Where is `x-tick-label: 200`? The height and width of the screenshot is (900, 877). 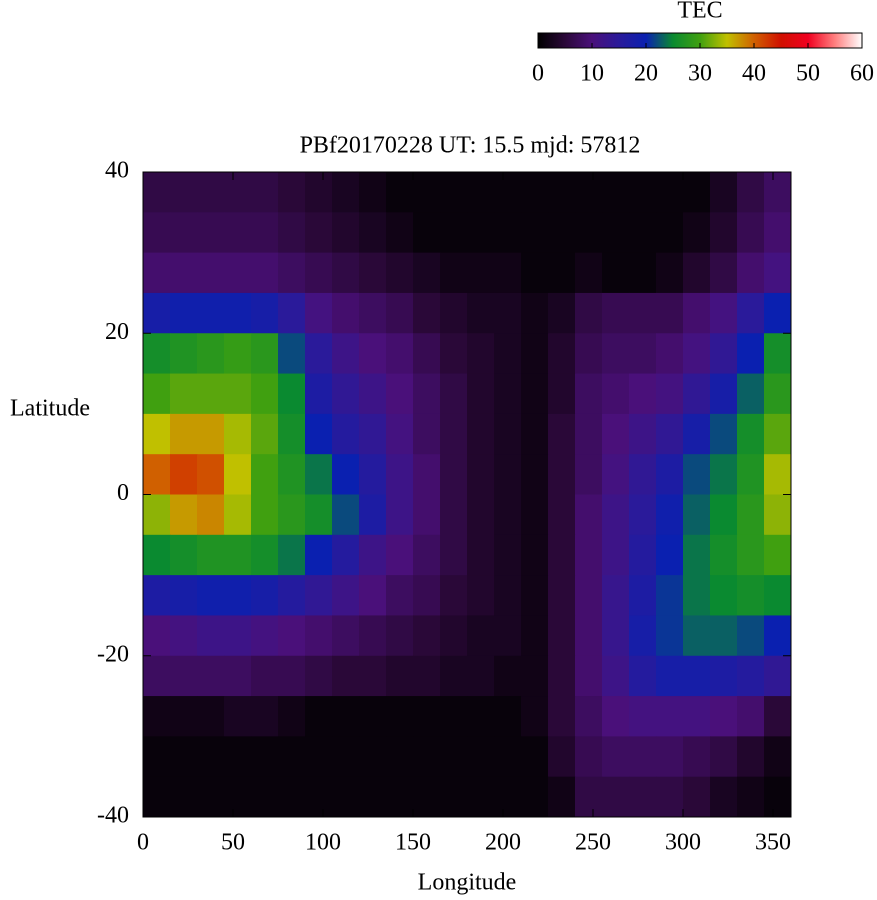
x-tick-label: 200 is located at coordinates (503, 843).